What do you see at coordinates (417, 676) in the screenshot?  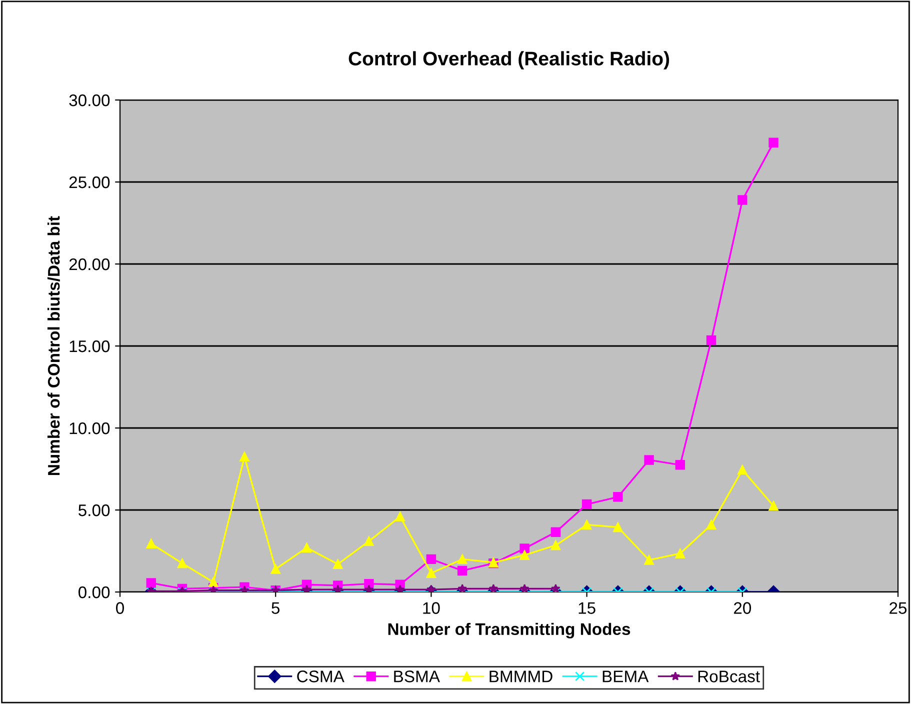 I see `legend-label: BSMA` at bounding box center [417, 676].